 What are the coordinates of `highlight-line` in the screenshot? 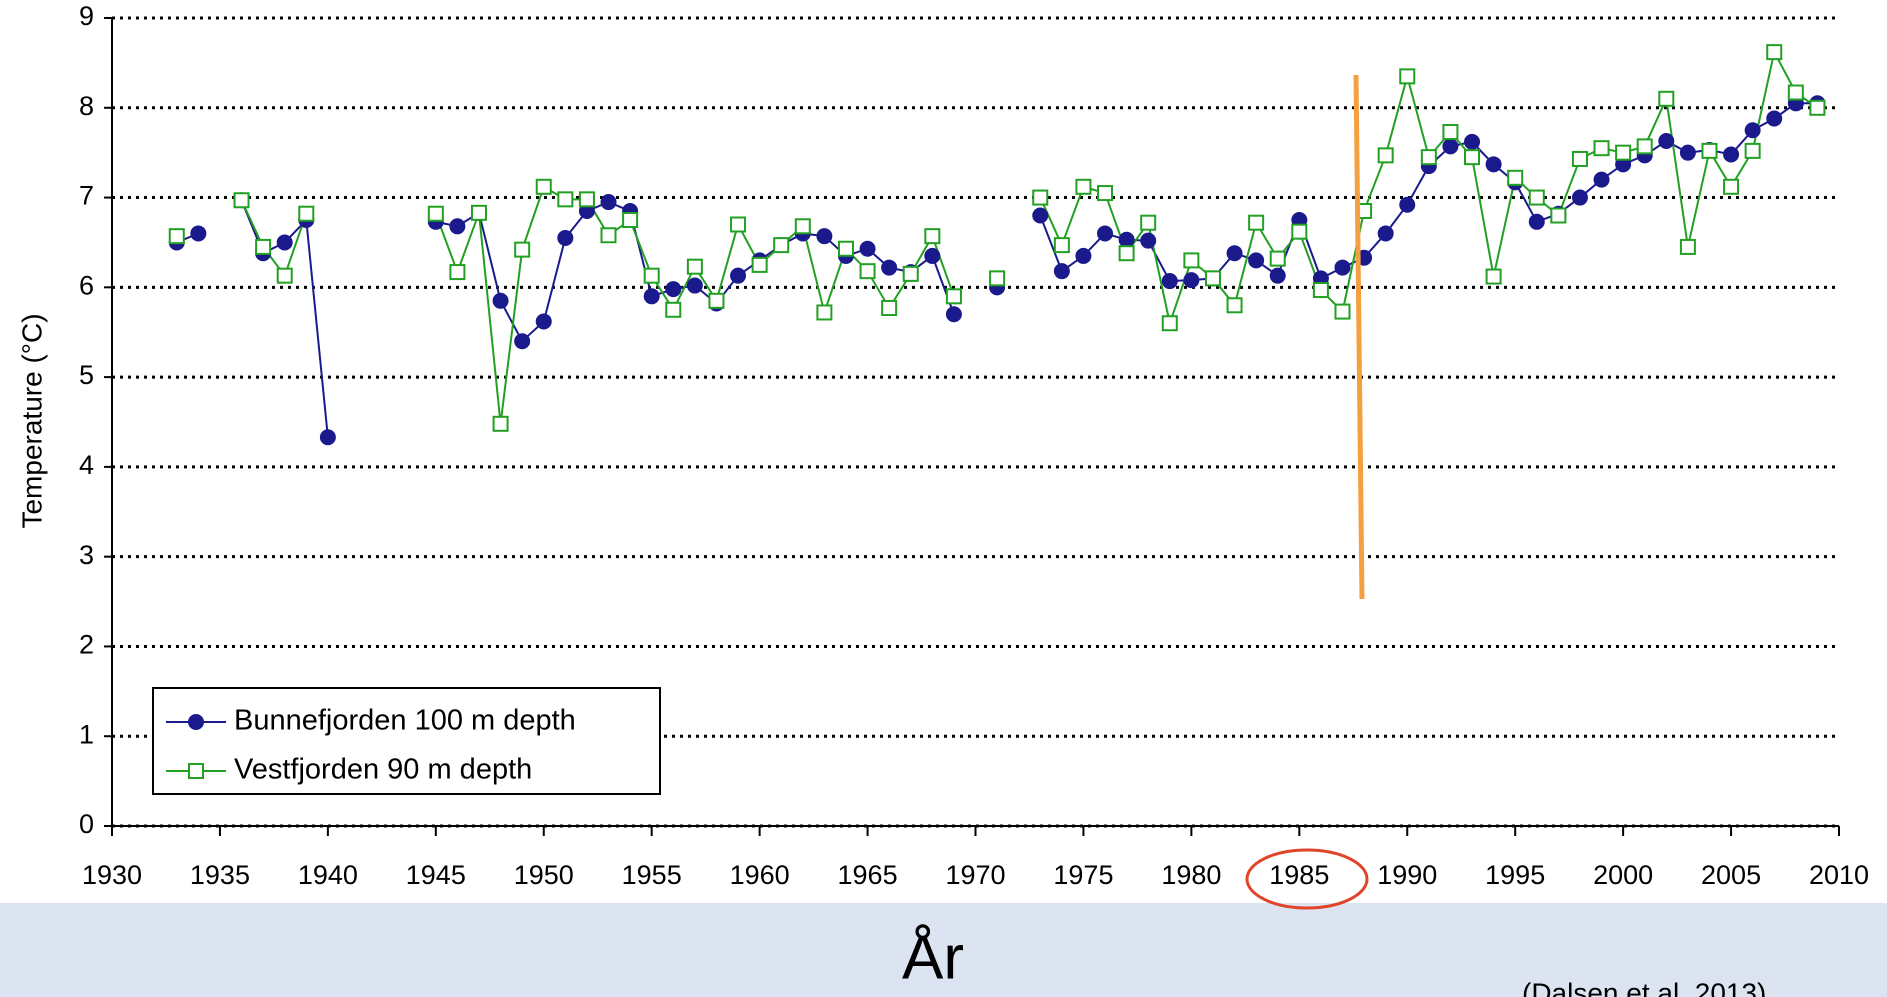 It's located at (1359, 337).